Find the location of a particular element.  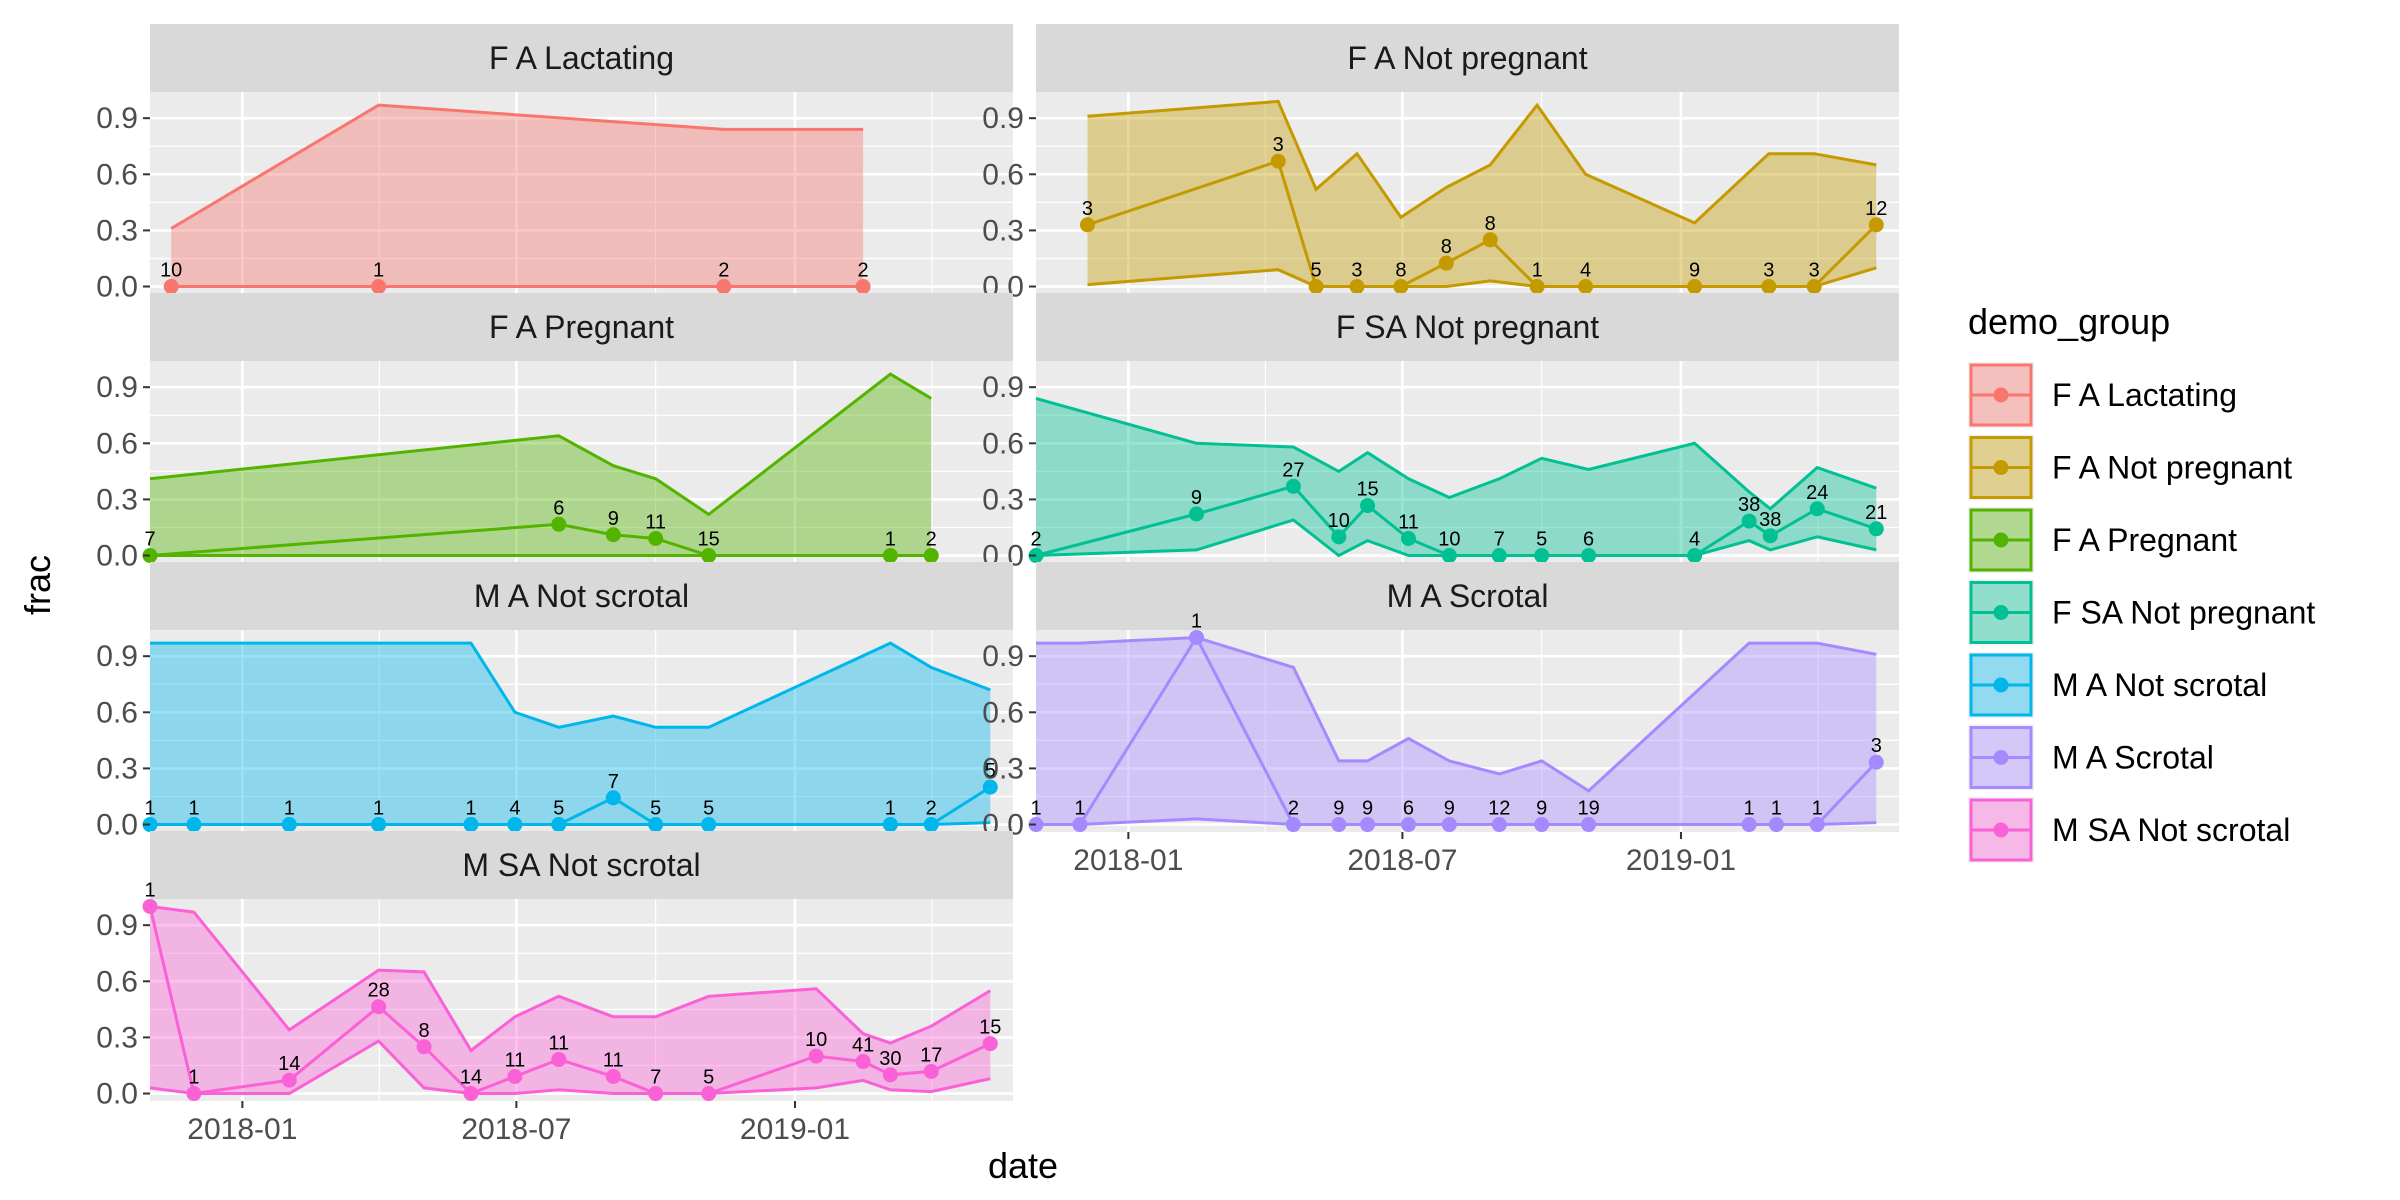

panel-background is located at coordinates (1467, 462).